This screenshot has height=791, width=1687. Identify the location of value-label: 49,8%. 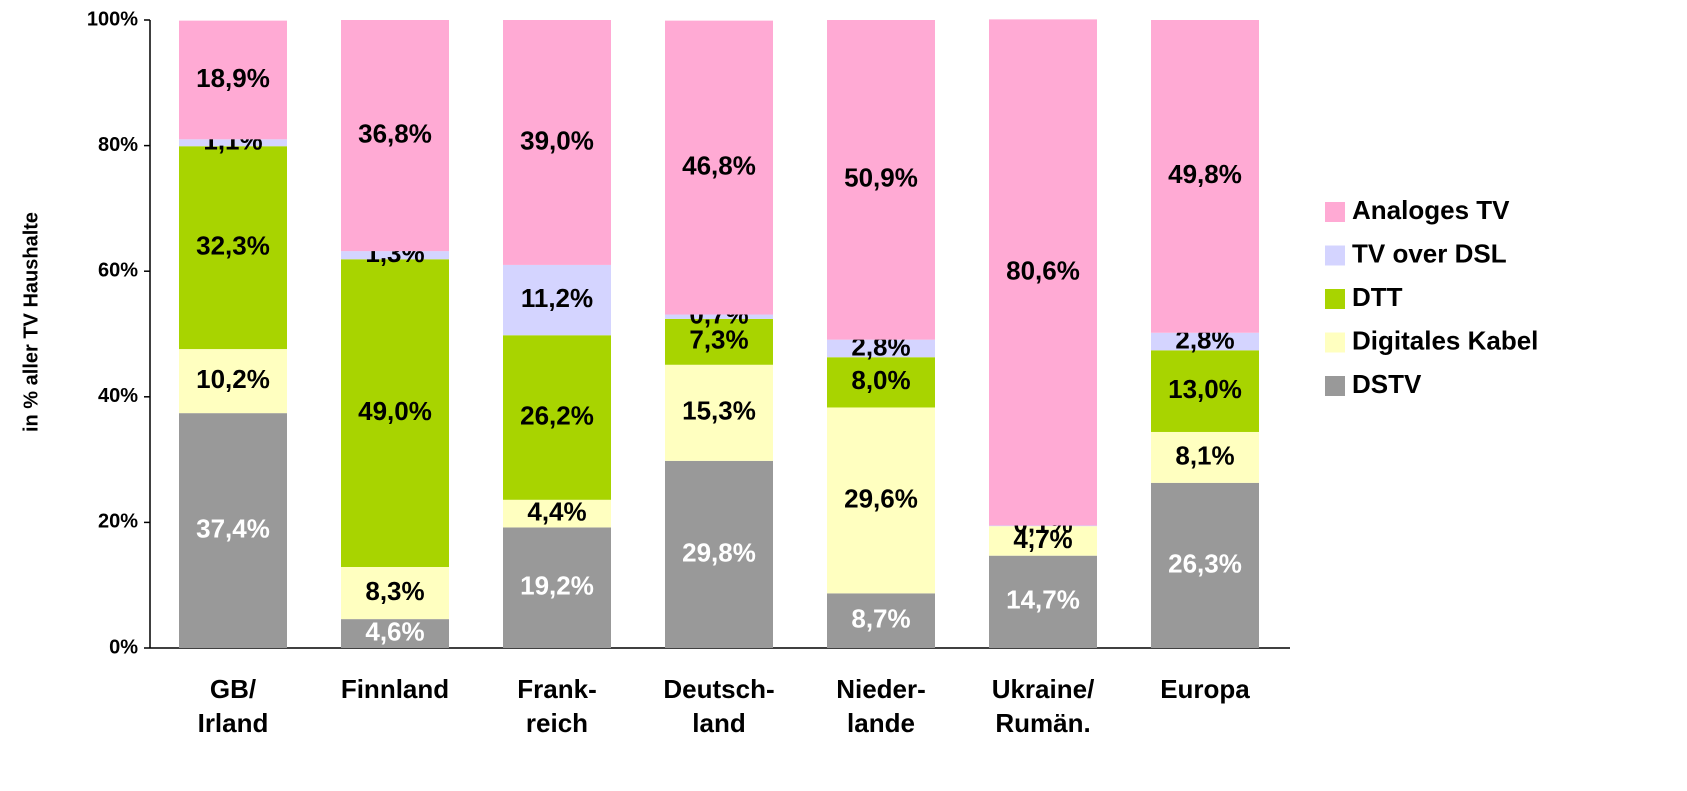
(1205, 174).